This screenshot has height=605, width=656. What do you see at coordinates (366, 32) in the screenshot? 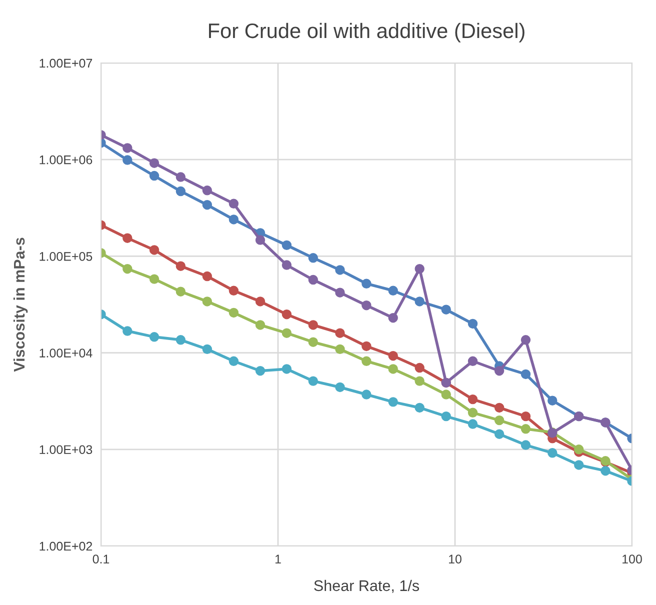
I see `chart-title: For Crude oil with additive (Diesel)` at bounding box center [366, 32].